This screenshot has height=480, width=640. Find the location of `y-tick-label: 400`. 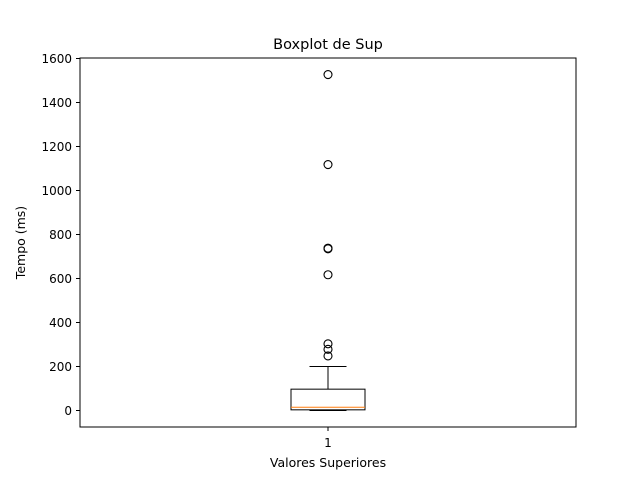

y-tick-label: 400 is located at coordinates (60, 323).